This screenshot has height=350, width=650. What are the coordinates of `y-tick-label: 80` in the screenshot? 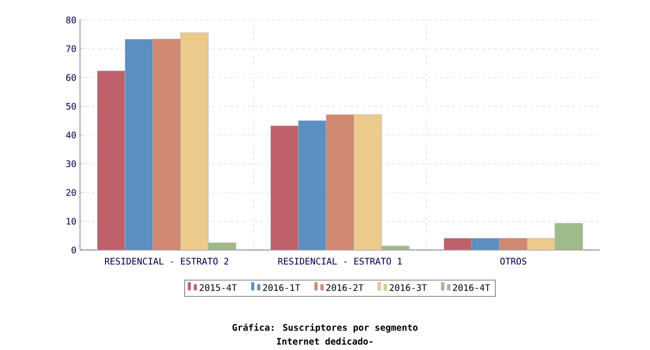 It's located at (71, 20).